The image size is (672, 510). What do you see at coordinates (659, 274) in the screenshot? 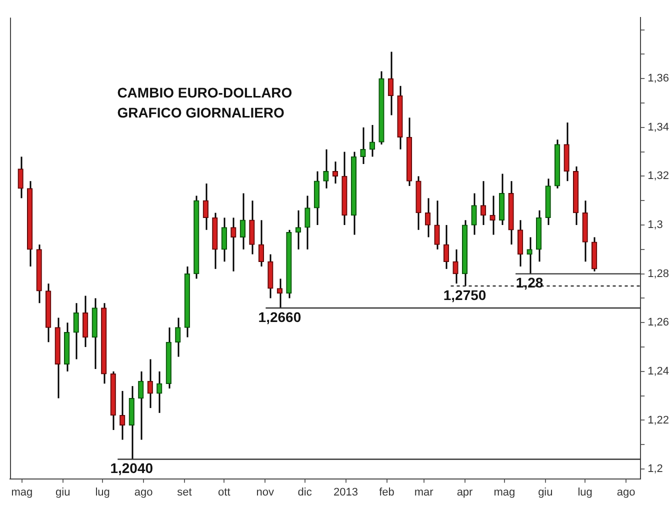
I see `y-tick-label: 1,28` at bounding box center [659, 274].